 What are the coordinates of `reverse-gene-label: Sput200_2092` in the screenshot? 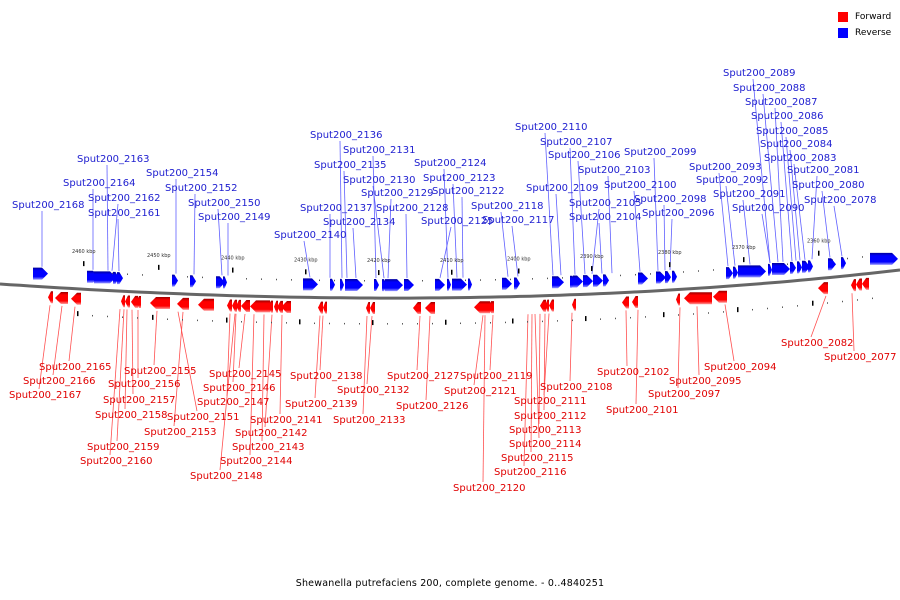 It's located at (732, 180).